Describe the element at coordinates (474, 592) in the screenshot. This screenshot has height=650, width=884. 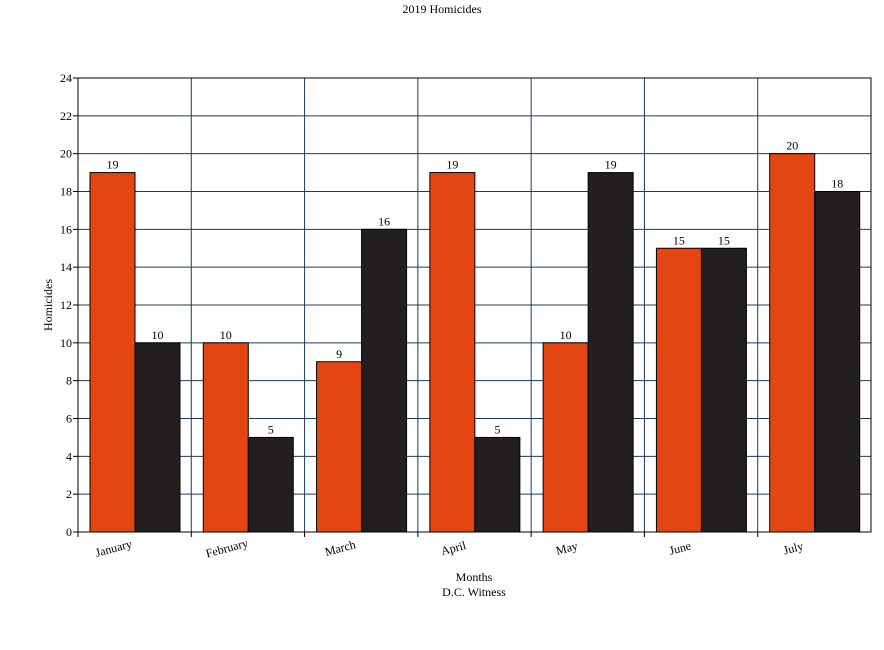
I see `source-label: D.C. Witness` at that location.